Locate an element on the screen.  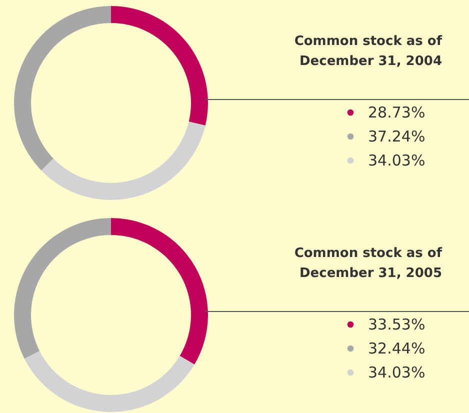
legend-label: 33.53% is located at coordinates (397, 325).